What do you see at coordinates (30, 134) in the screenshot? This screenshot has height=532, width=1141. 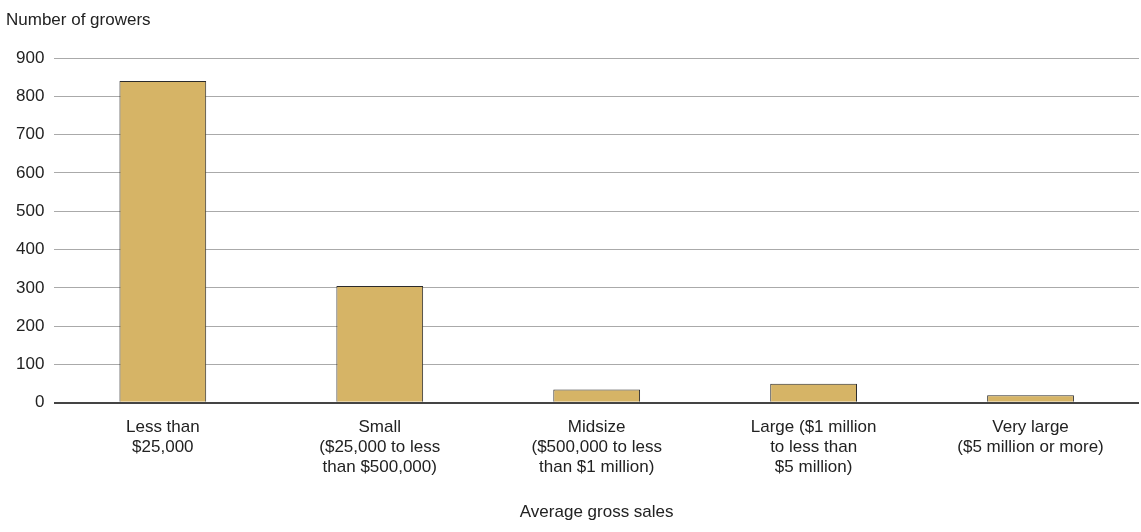 I see `y-tick-label: 700` at bounding box center [30, 134].